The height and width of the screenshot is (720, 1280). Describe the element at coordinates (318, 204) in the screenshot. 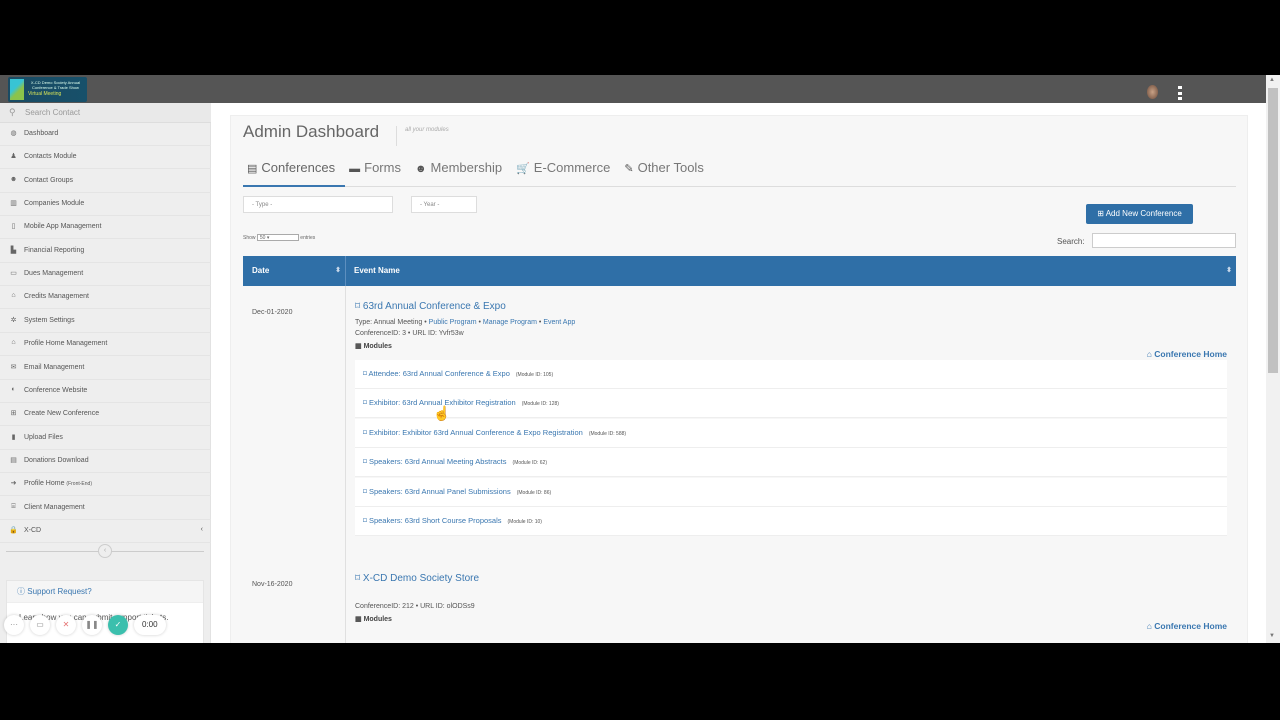

I see `type-filter: - Type -` at that location.